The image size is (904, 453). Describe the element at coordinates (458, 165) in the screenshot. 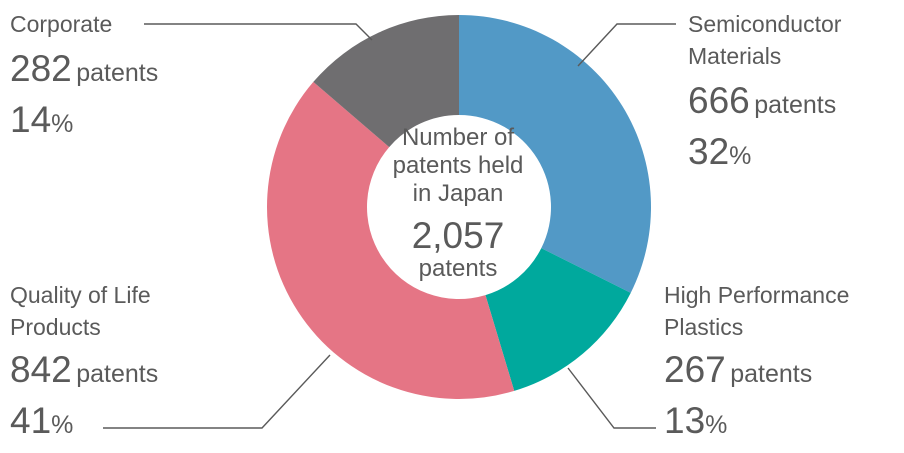

I see `center-title-line-2: patents held` at that location.